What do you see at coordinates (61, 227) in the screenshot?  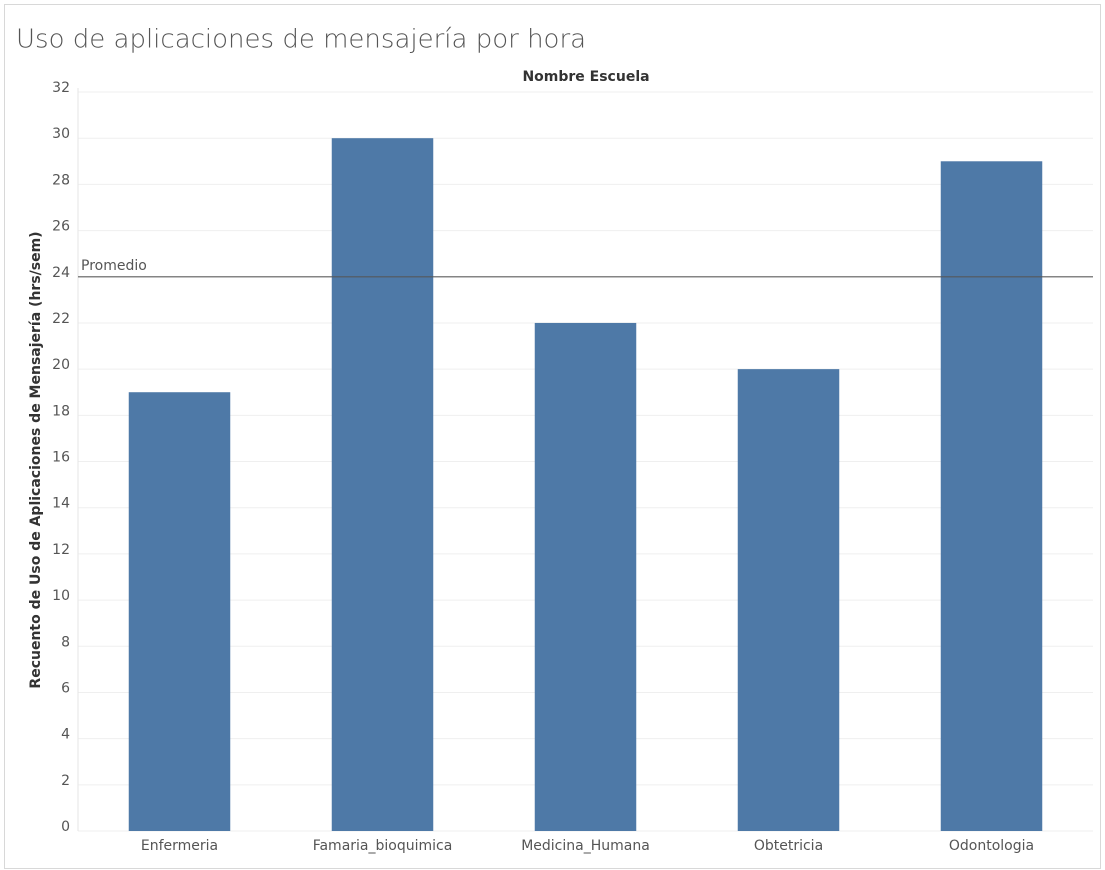 I see `y-tick-label: 26` at bounding box center [61, 227].